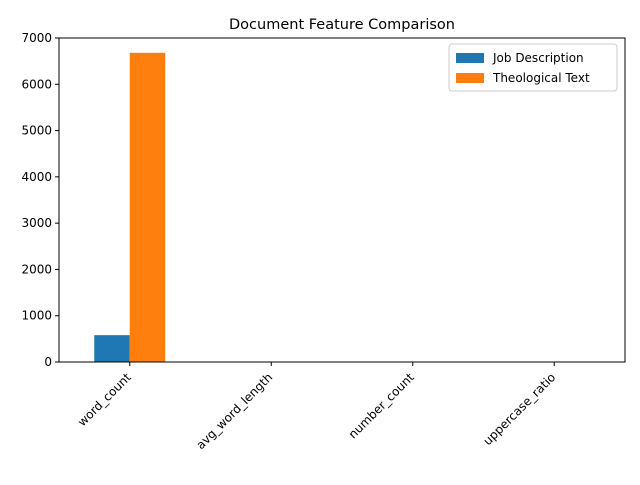  I want to click on legend-label: Theological Text, so click(541, 78).